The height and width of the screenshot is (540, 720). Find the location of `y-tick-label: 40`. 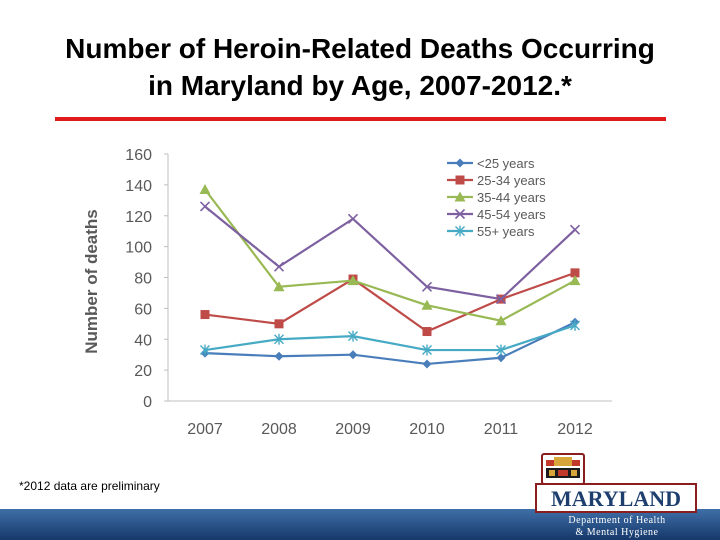

y-tick-label: 40 is located at coordinates (143, 340).